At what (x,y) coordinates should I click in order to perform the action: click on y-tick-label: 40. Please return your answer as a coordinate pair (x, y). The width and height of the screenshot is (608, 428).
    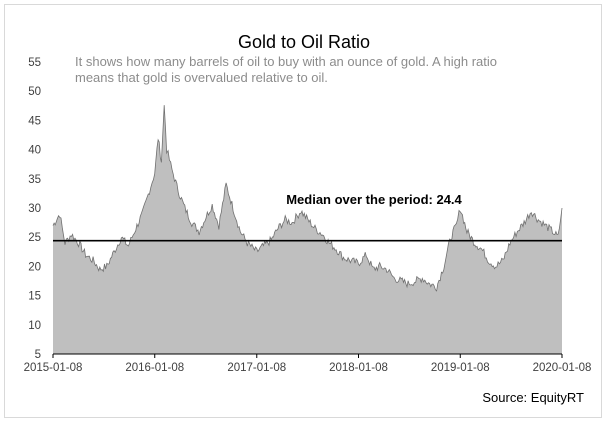
    Looking at the image, I should click on (34, 151).